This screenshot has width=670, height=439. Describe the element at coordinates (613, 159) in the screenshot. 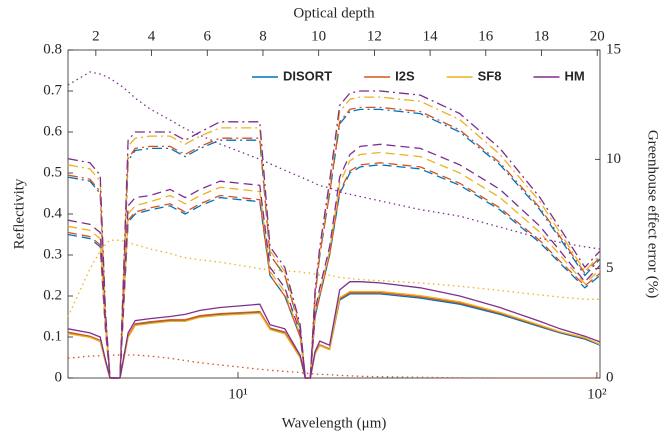

I see `y2-tick-label: 10` at that location.